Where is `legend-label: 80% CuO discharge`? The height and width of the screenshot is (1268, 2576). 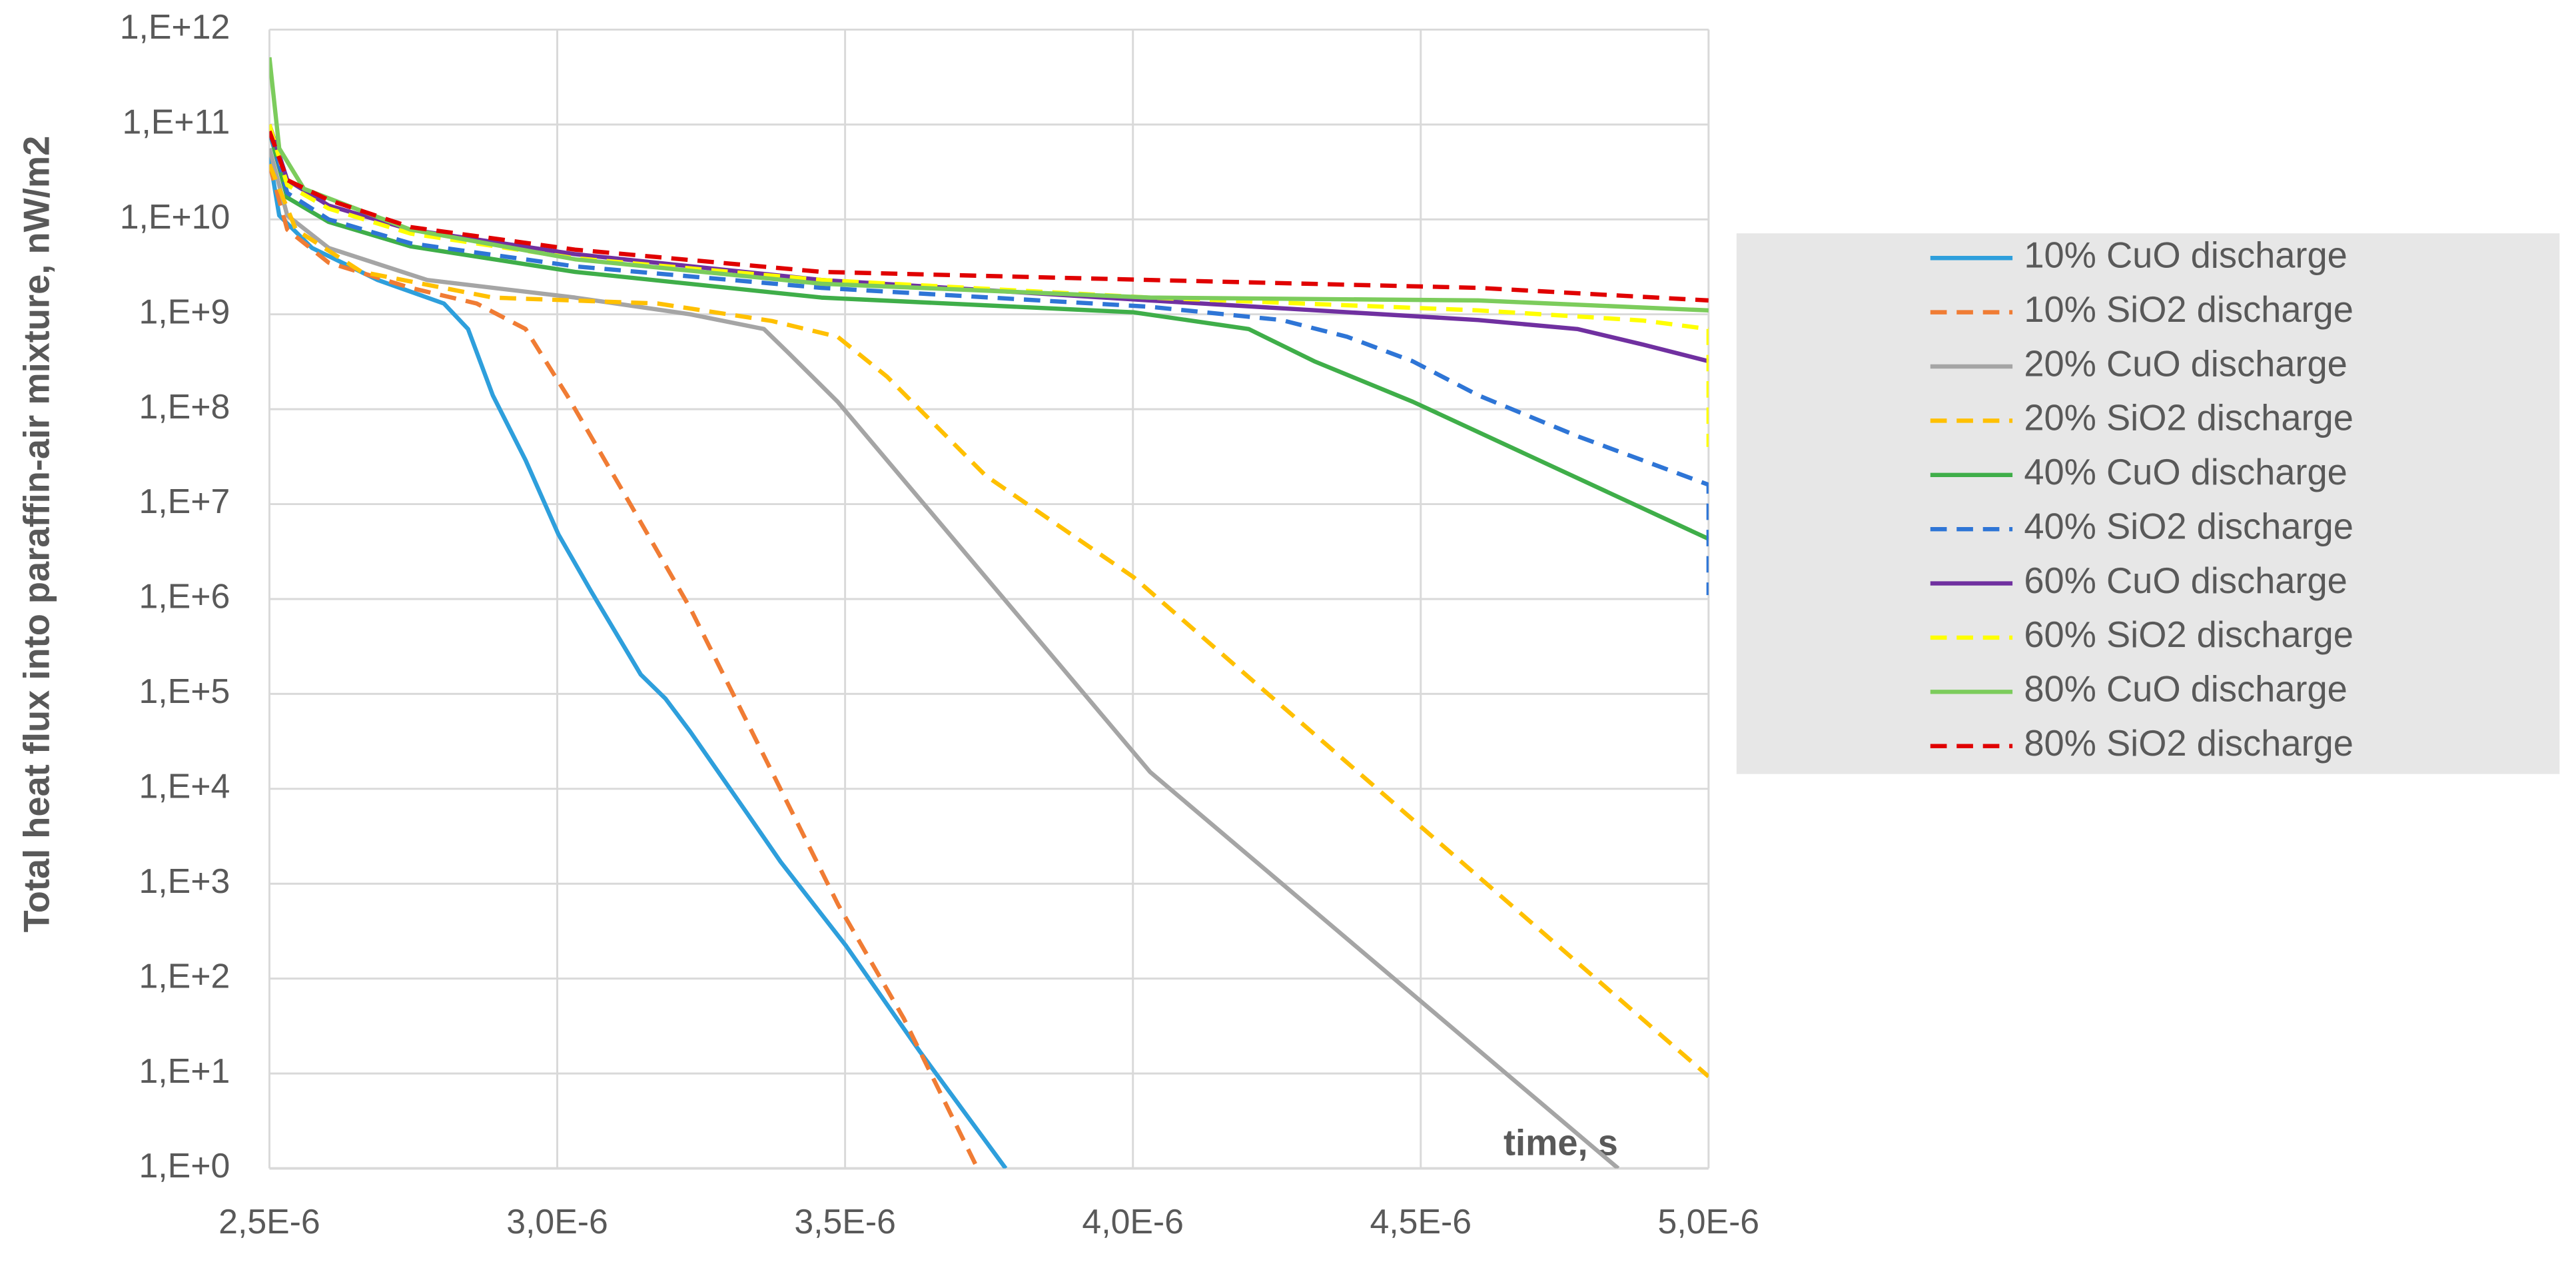 legend-label: 80% CuO discharge is located at coordinates (2186, 690).